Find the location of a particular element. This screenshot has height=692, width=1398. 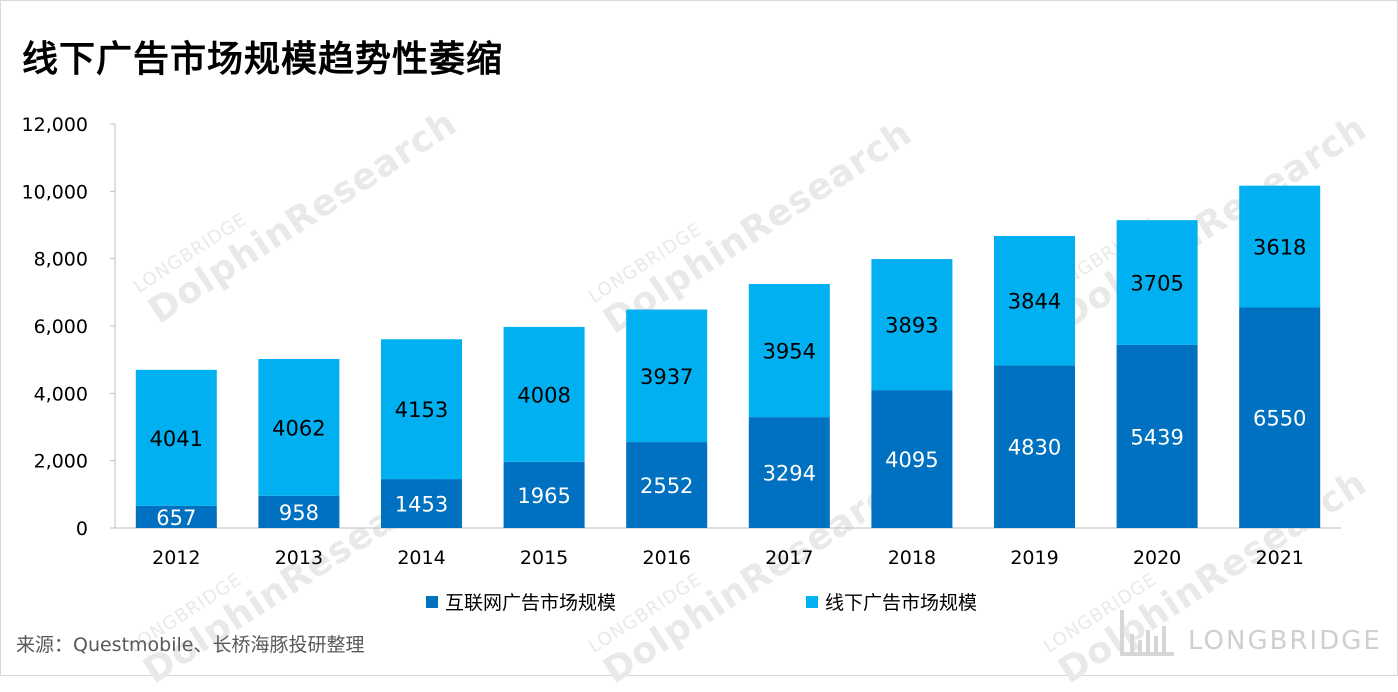

x-tick-label: 2013 is located at coordinates (299, 558).